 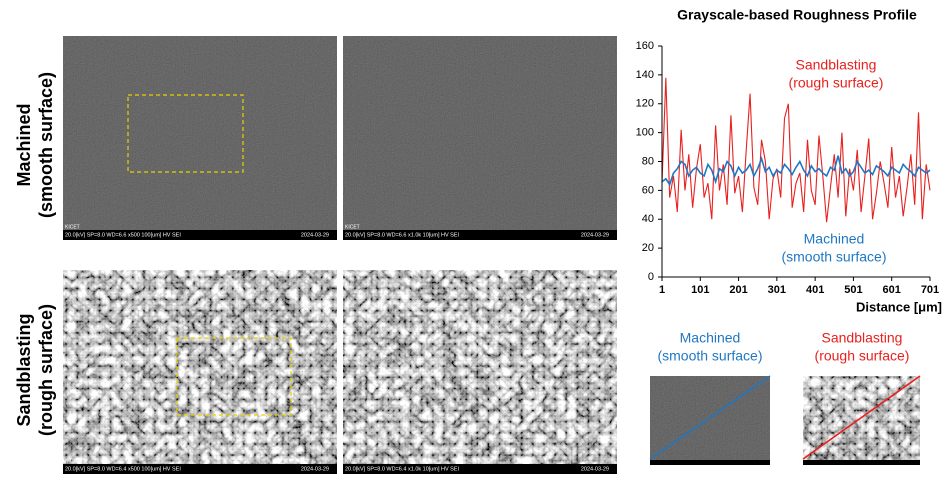 What do you see at coordinates (46, 145) in the screenshot?
I see `row-label: (smooth surface)` at bounding box center [46, 145].